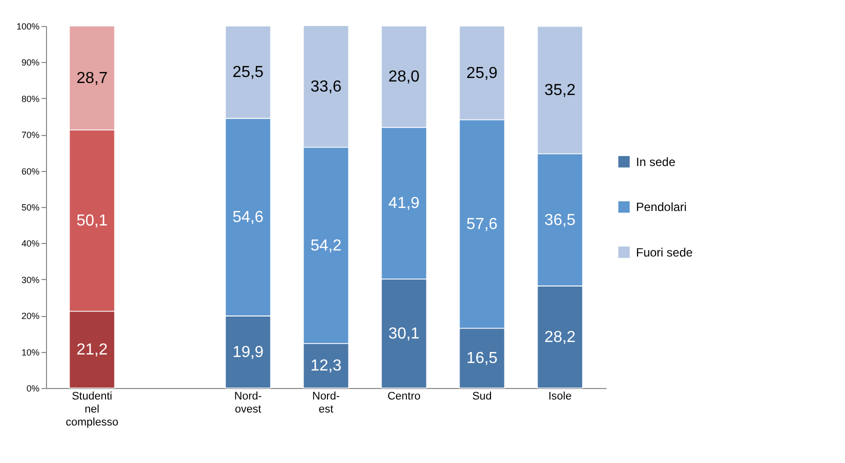 The image size is (845, 463). Describe the element at coordinates (30, 352) in the screenshot. I see `y-tick-label: 10%` at that location.